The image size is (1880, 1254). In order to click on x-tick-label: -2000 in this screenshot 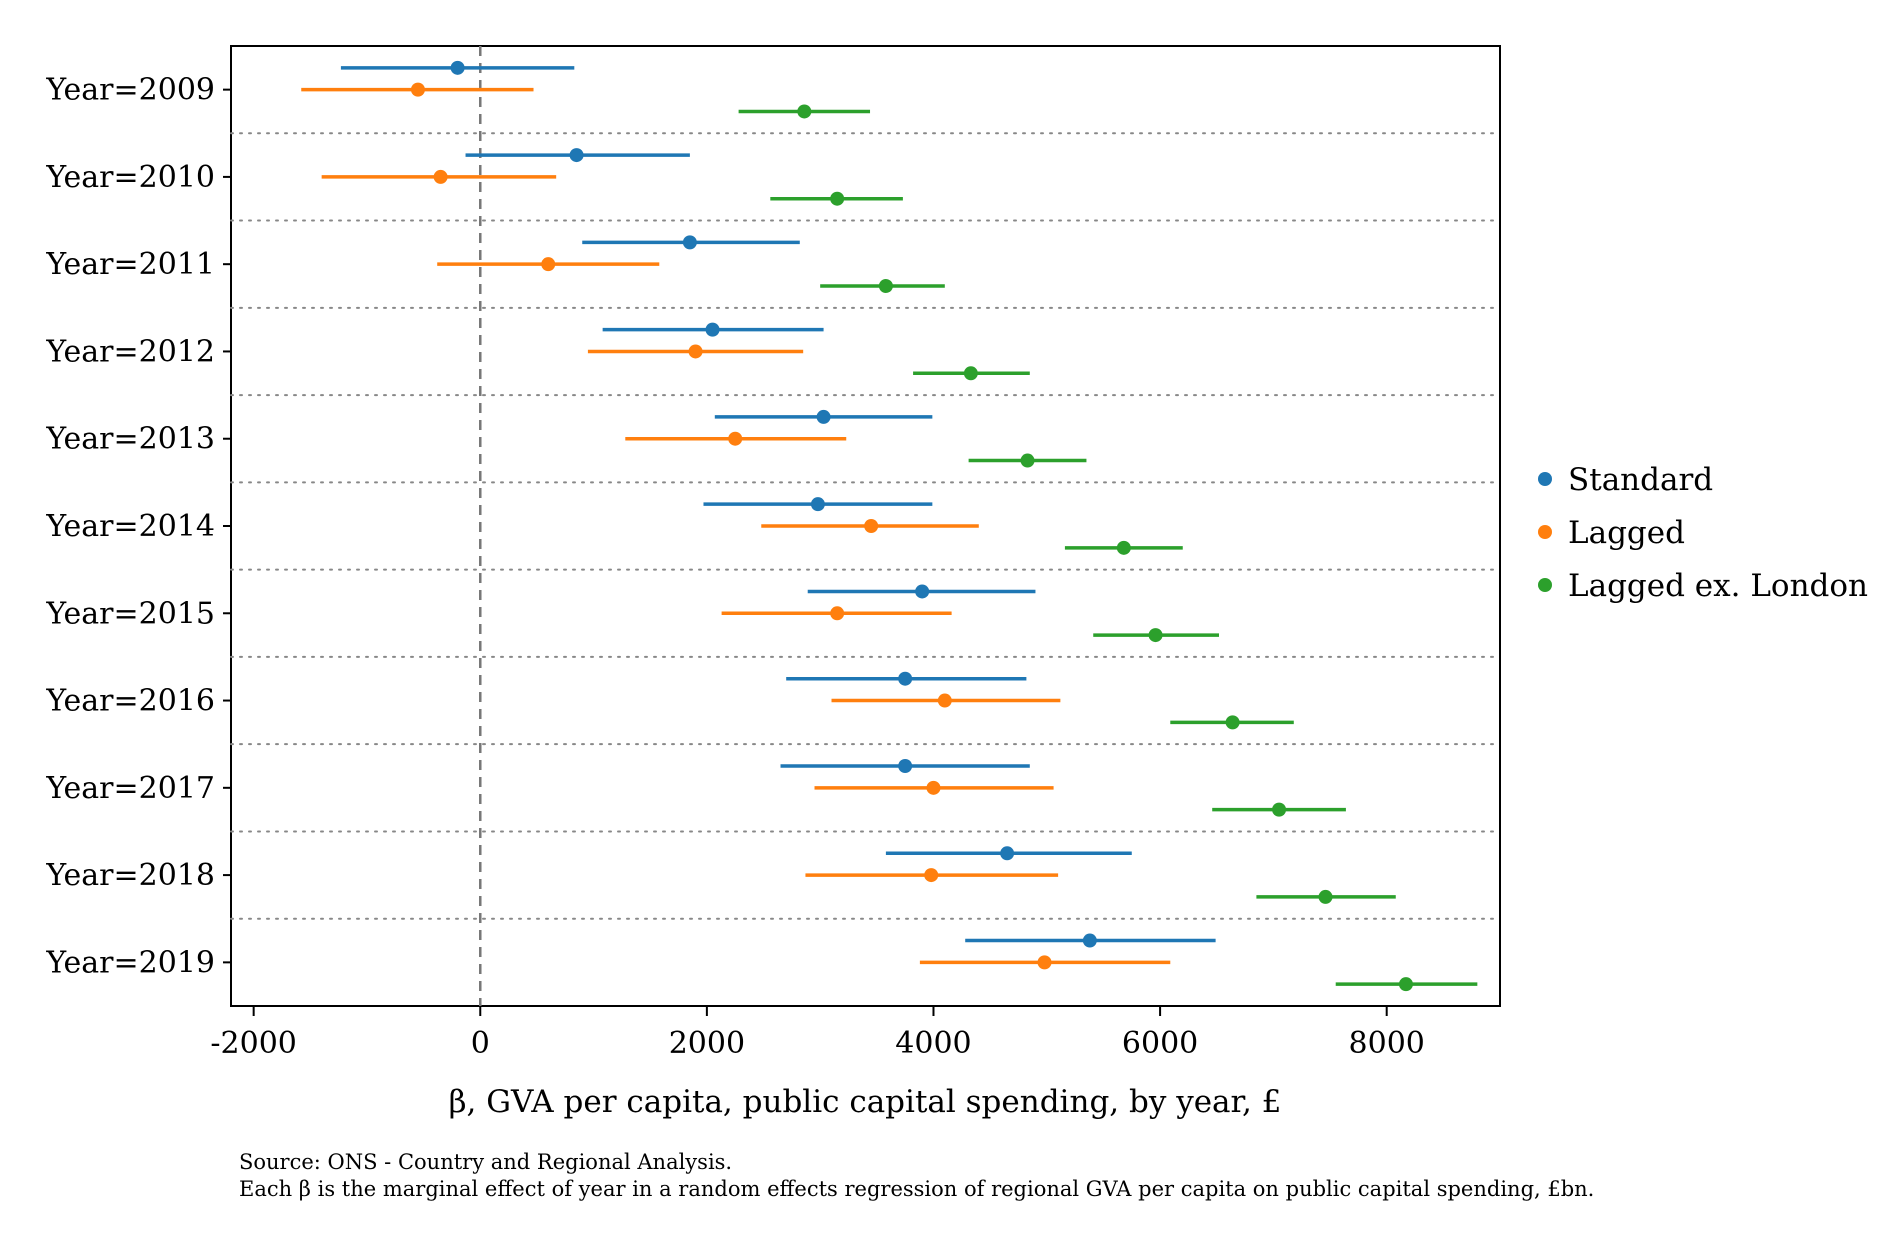, I will do `click(253, 1043)`.